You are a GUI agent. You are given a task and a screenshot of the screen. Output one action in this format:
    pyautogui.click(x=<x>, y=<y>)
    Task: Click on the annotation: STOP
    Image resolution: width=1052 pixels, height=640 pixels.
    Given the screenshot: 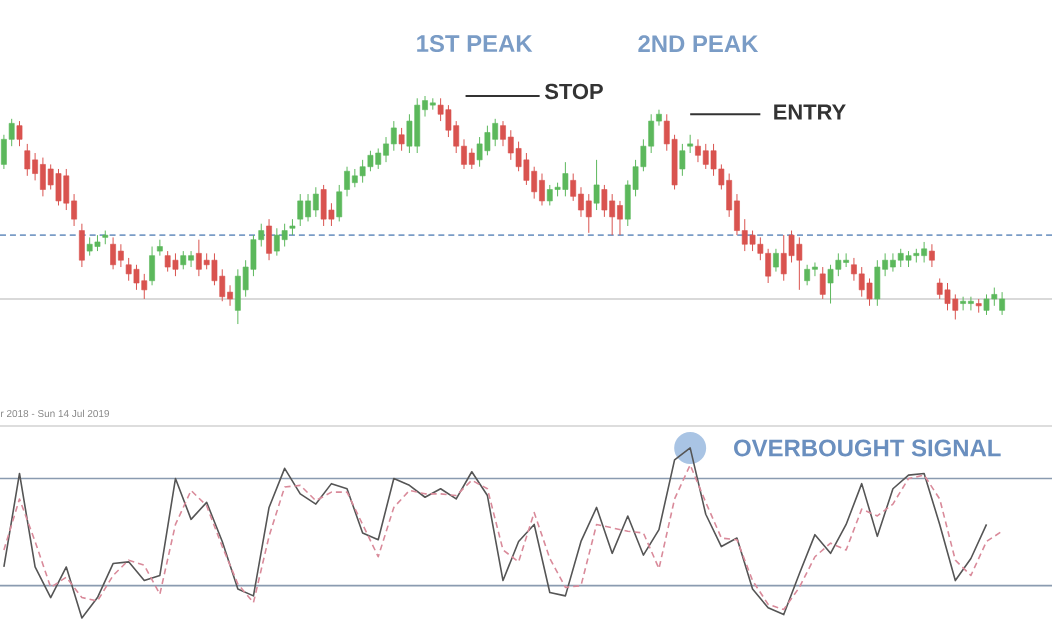 What is the action you would take?
    pyautogui.click(x=573, y=91)
    